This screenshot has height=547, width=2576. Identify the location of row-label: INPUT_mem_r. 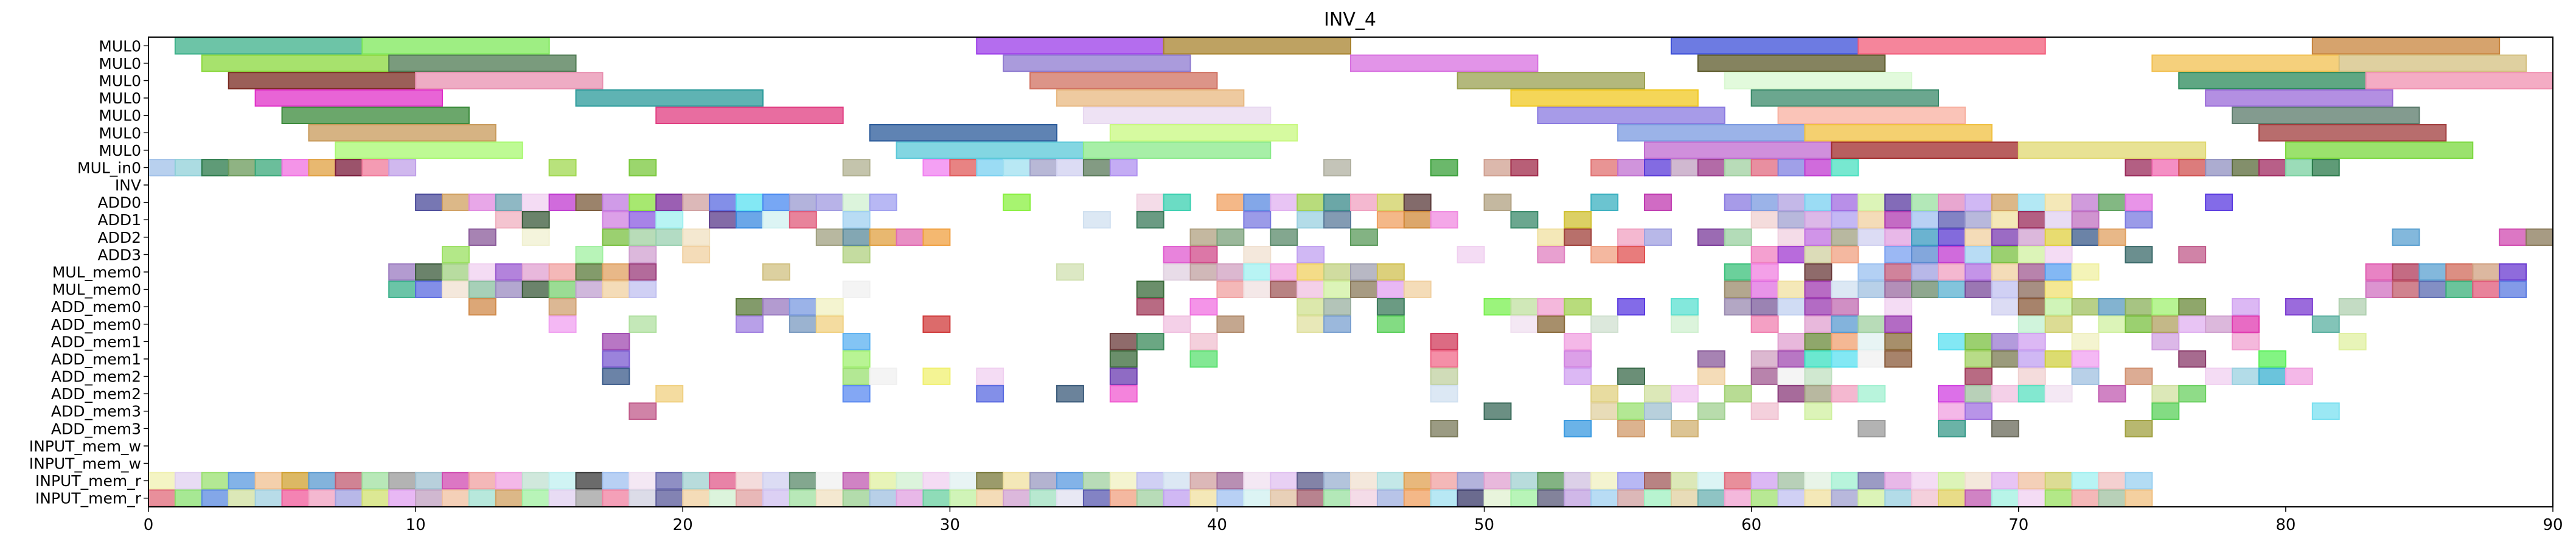
(88, 481).